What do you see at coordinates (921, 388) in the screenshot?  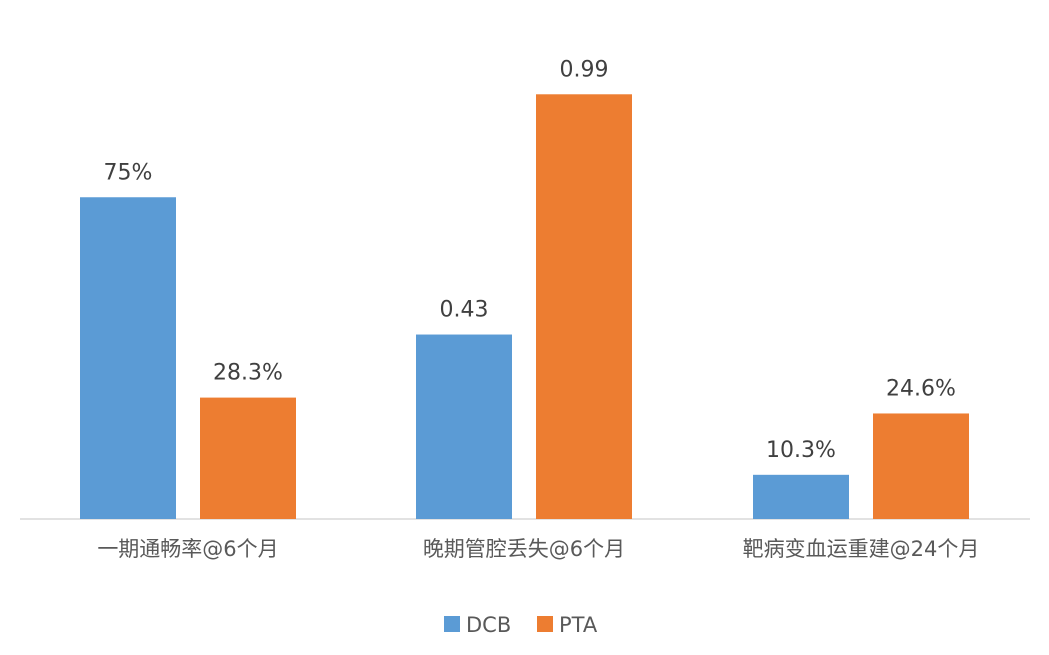 I see `data-label-pta-3: 24.6%` at bounding box center [921, 388].